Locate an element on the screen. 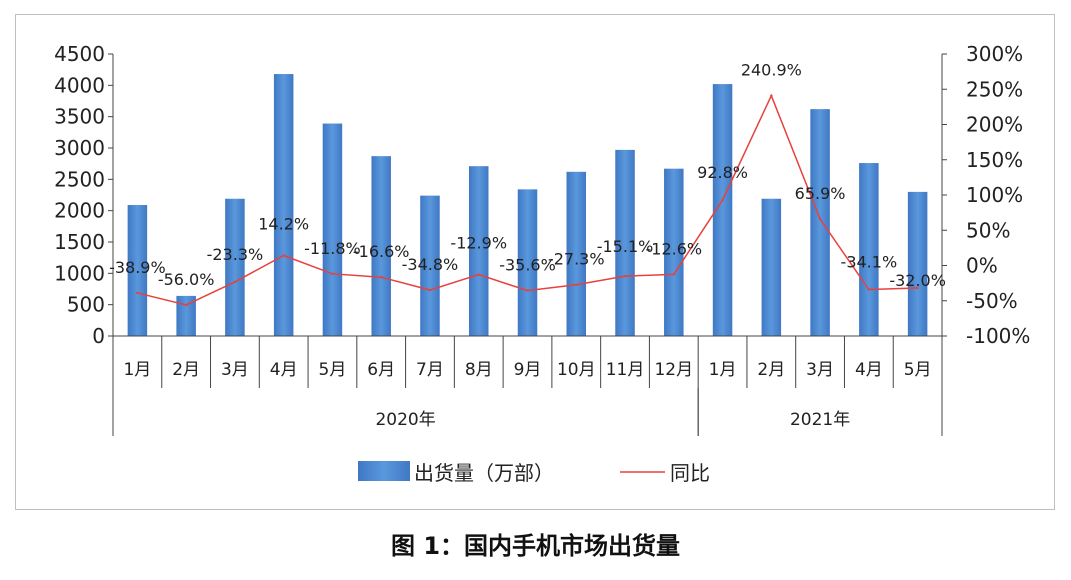  right-tick-label: 200% is located at coordinates (994, 125).